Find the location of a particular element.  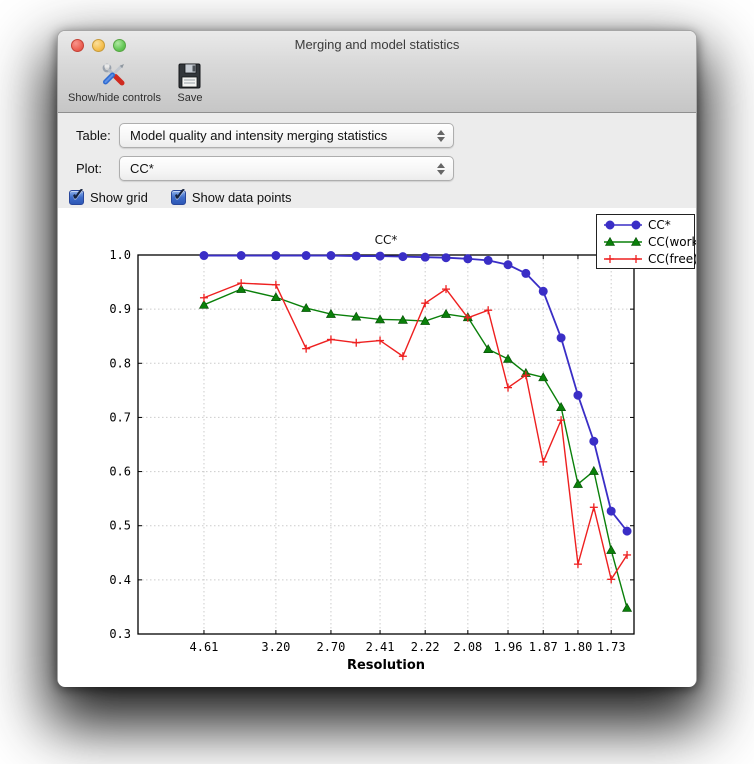

svg-text: CC(free) is located at coordinates (672, 259).